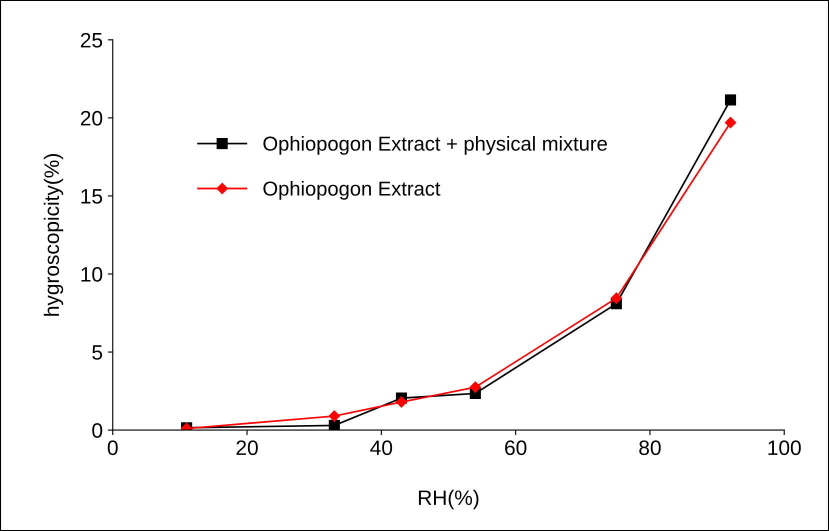 This screenshot has width=829, height=531. I want to click on x-axis-title: RH(%), so click(448, 500).